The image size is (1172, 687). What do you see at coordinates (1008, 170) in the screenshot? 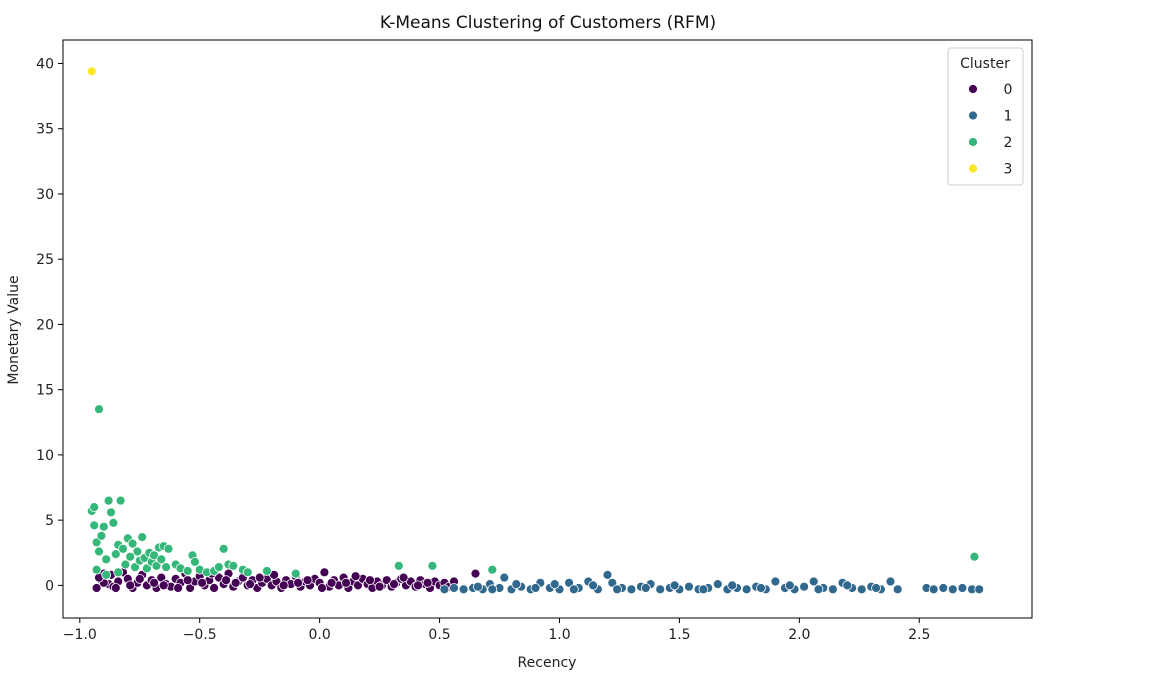
I see `legend-label: 3` at bounding box center [1008, 170].